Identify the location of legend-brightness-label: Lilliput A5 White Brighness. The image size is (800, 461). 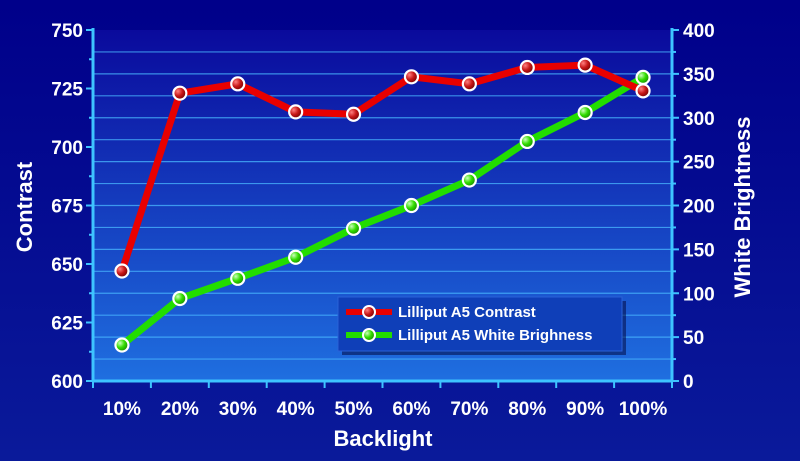
(495, 335).